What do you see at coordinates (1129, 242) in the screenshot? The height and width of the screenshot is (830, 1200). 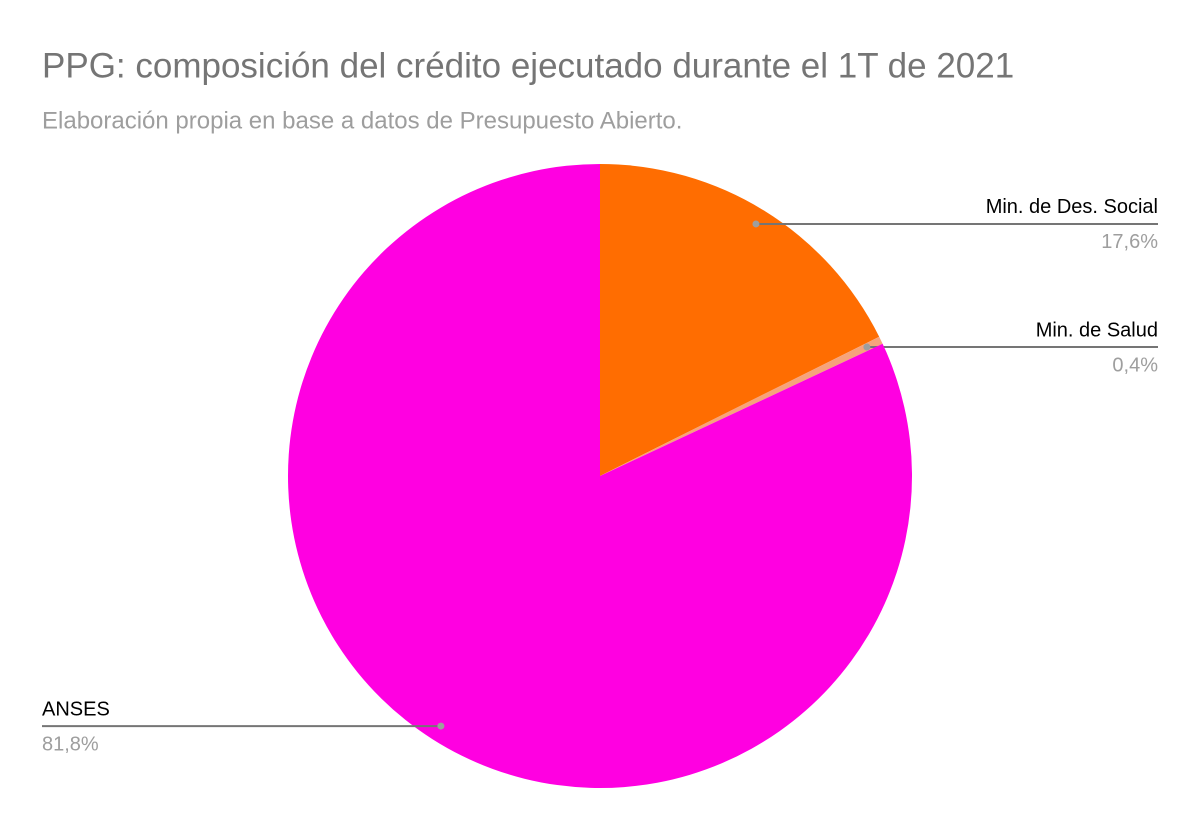 I see `value-label: 17,6%` at bounding box center [1129, 242].